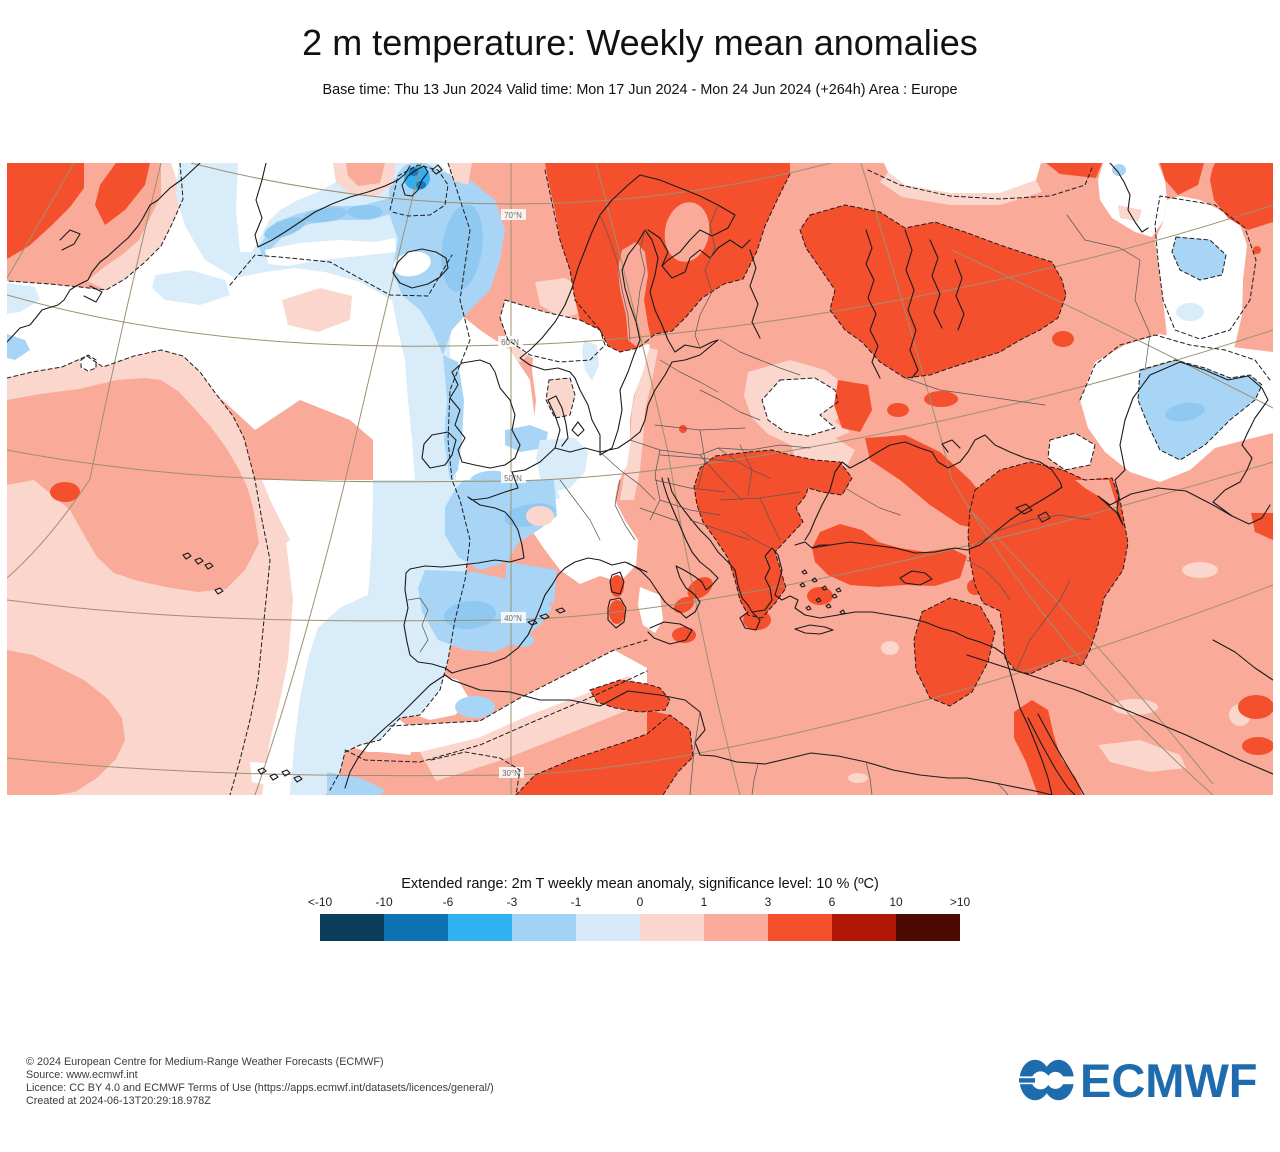  Describe the element at coordinates (640, 902) in the screenshot. I see `svg-text: 0` at that location.